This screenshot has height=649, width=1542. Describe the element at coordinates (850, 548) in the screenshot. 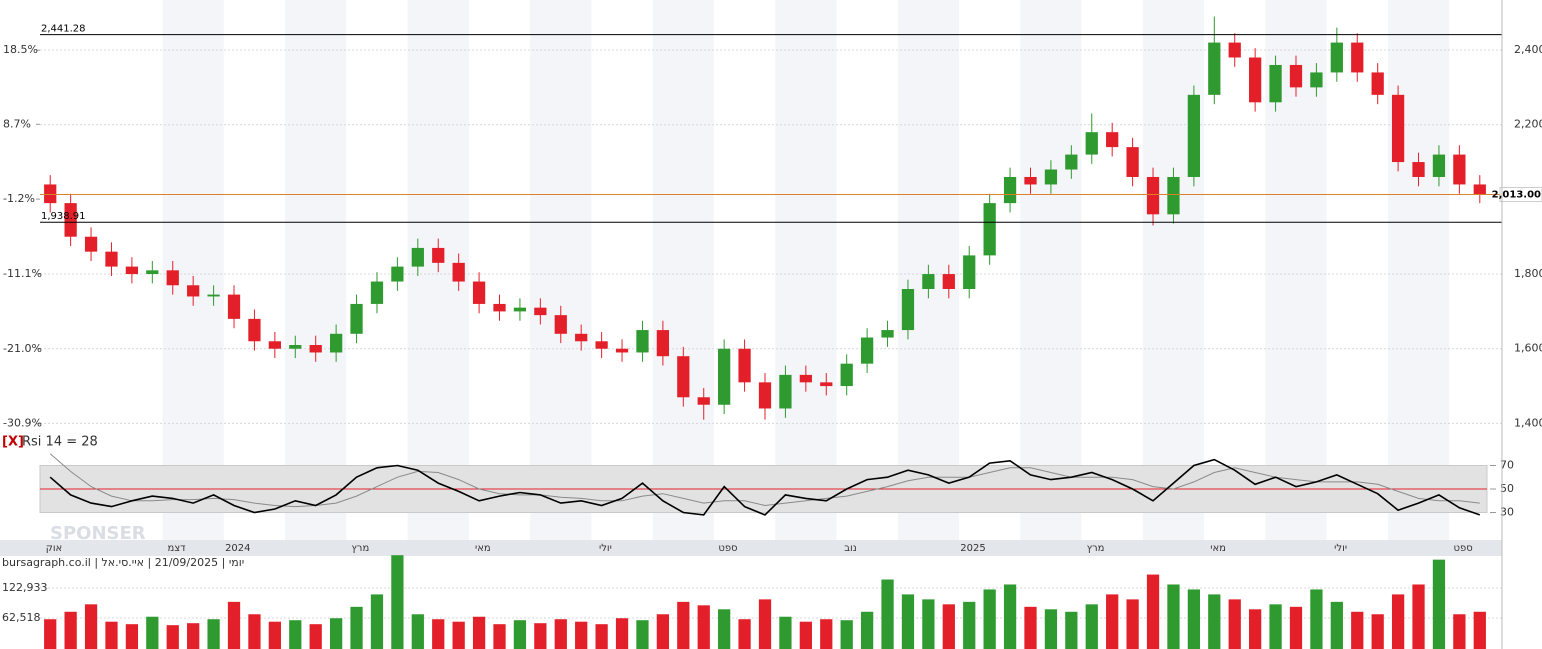

I see `x-tick-label: נוב` at that location.